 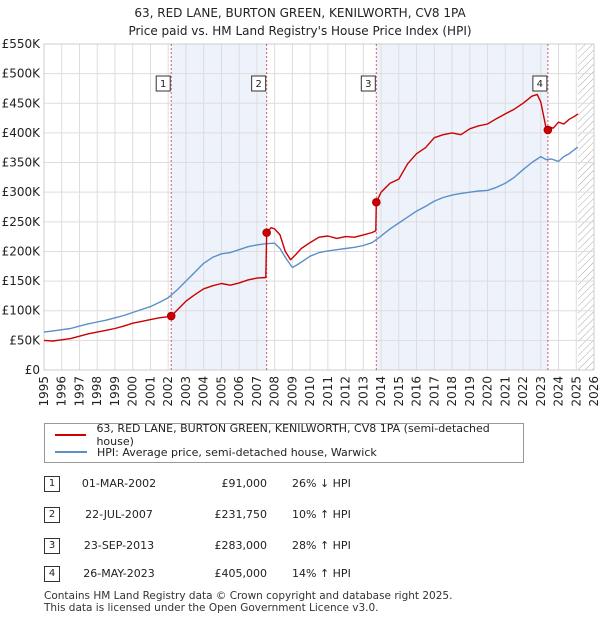 What do you see at coordinates (22, 133) in the screenshot?
I see `y-tick-label: £400K` at bounding box center [22, 133].